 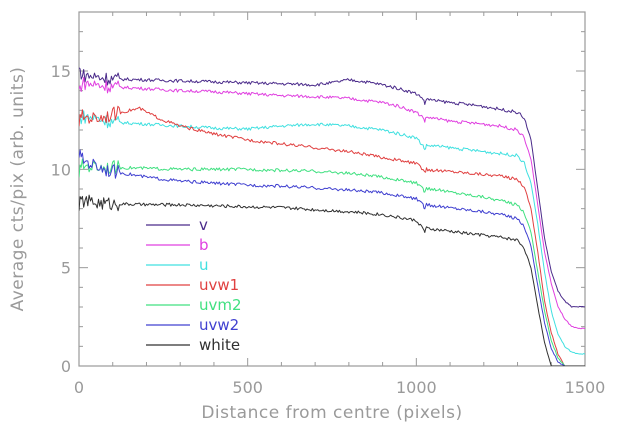 What do you see at coordinates (66, 366) in the screenshot?
I see `y-tick-label: 0` at bounding box center [66, 366].